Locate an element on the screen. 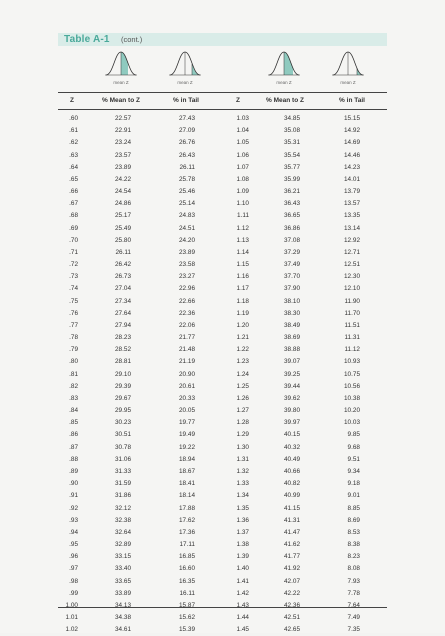 The height and width of the screenshot is (636, 445). mean-to-z-cell: 32.89 is located at coordinates (123, 545).